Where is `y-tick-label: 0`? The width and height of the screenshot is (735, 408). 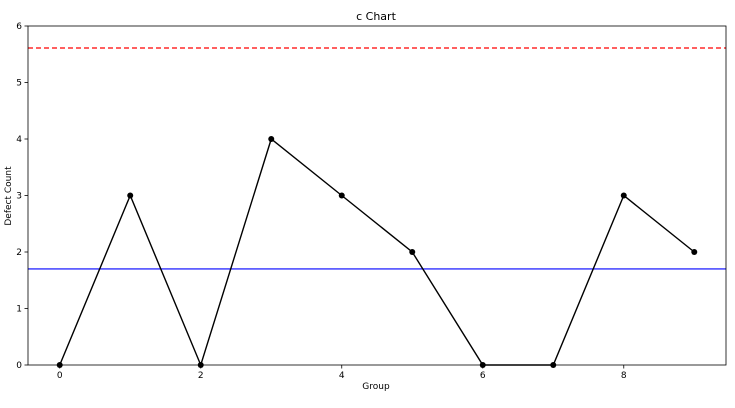
y-tick-label: 0 is located at coordinates (19, 366).